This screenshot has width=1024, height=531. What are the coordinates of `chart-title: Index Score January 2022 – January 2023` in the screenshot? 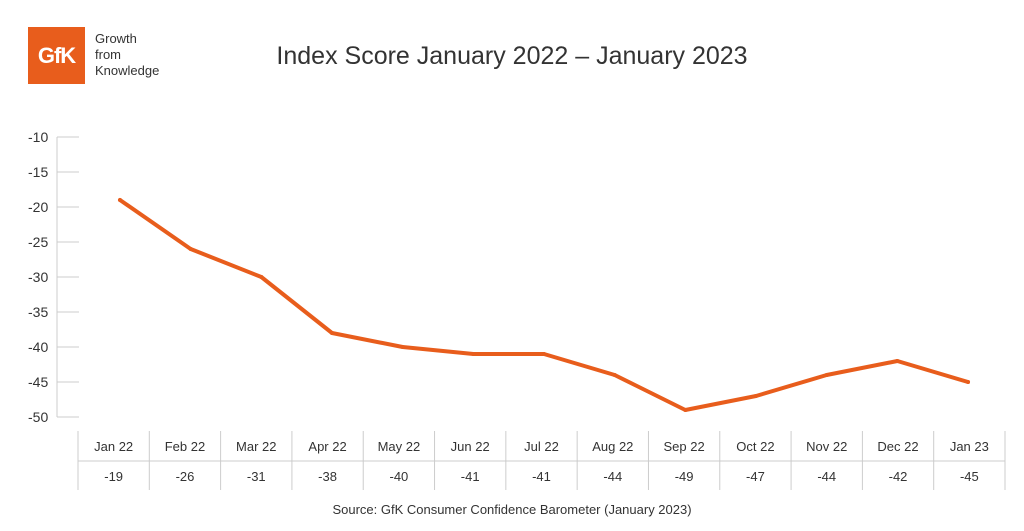 It's located at (512, 56).